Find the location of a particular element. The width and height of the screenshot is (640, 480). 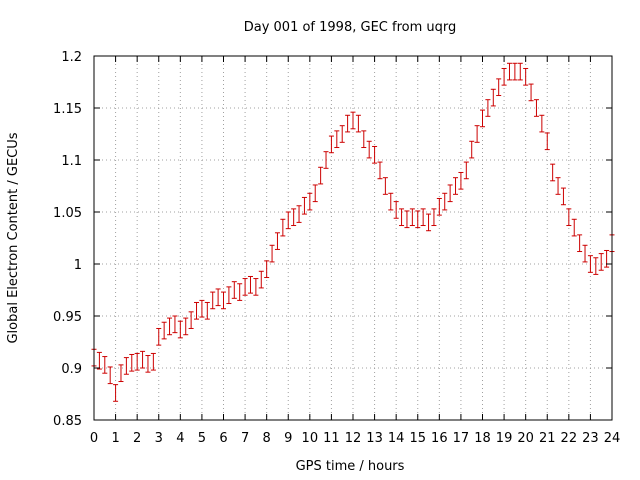

x-tick-label: 4 is located at coordinates (180, 438).